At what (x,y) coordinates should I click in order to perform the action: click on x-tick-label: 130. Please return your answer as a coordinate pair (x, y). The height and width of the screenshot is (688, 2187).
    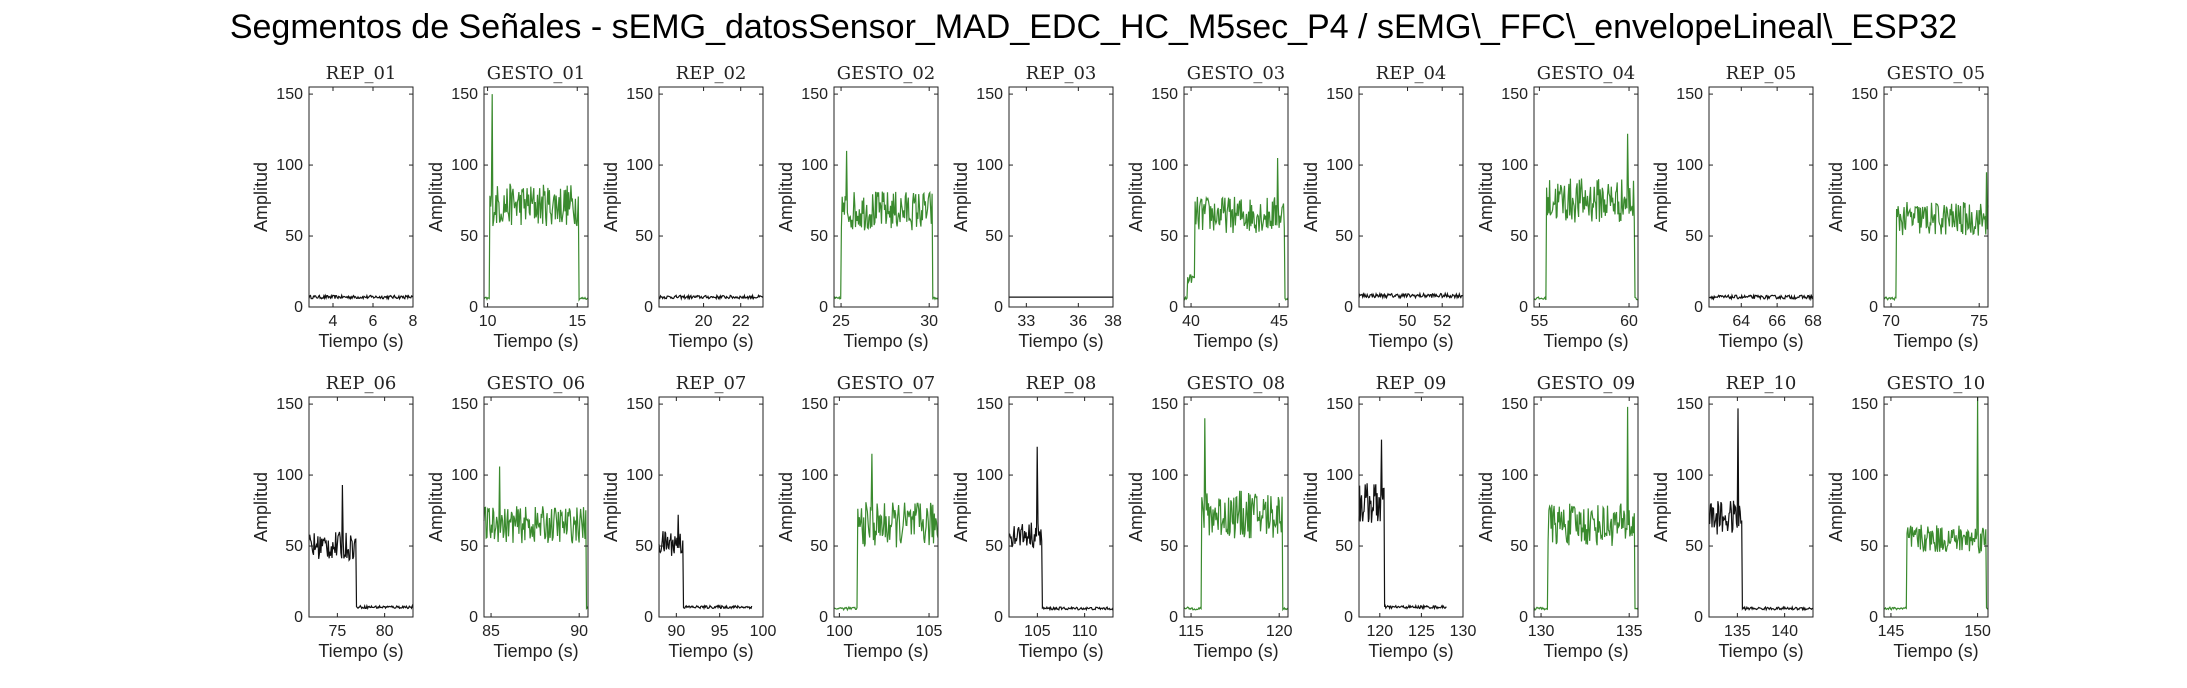
    Looking at the image, I should click on (1541, 631).